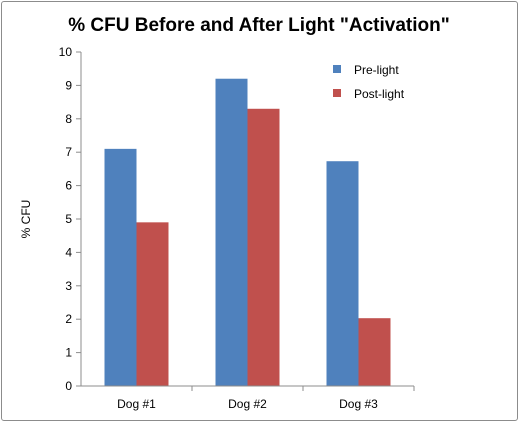 The height and width of the screenshot is (422, 519). Describe the element at coordinates (247, 404) in the screenshot. I see `x-category-label: Dog #2` at that location.